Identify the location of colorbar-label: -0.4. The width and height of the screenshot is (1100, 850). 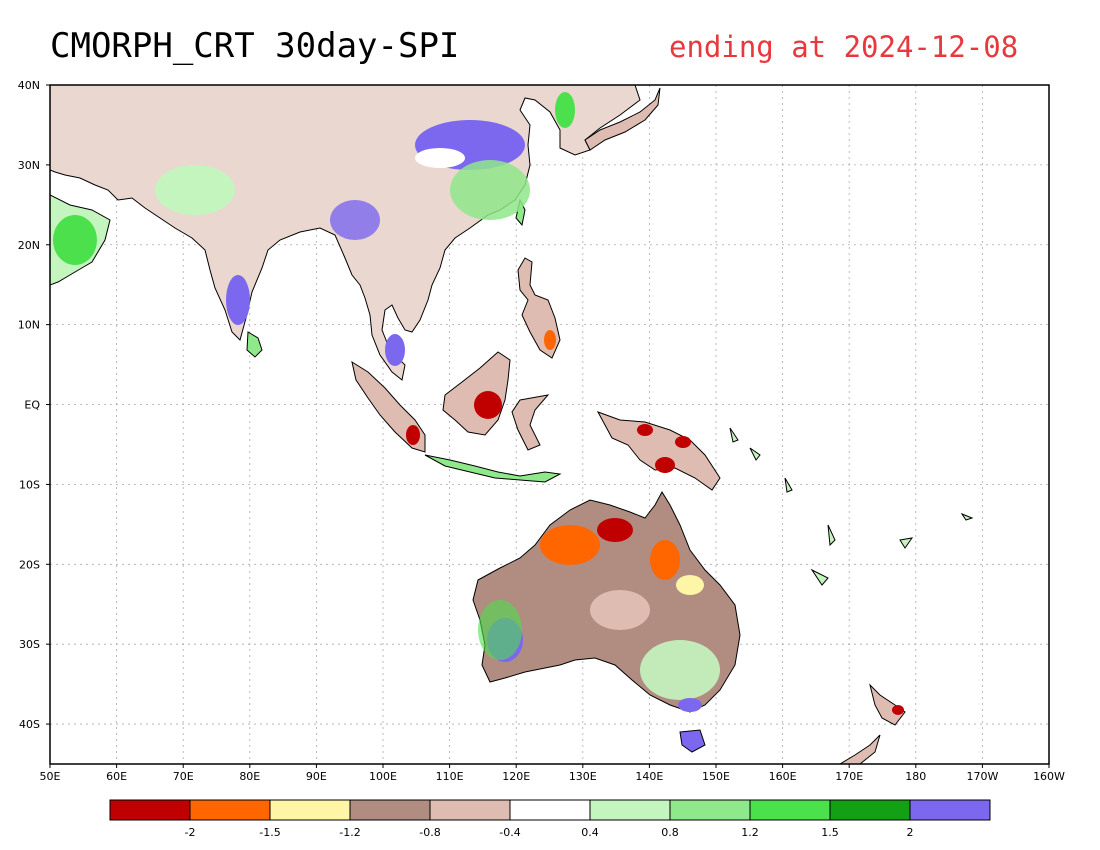
(509, 832).